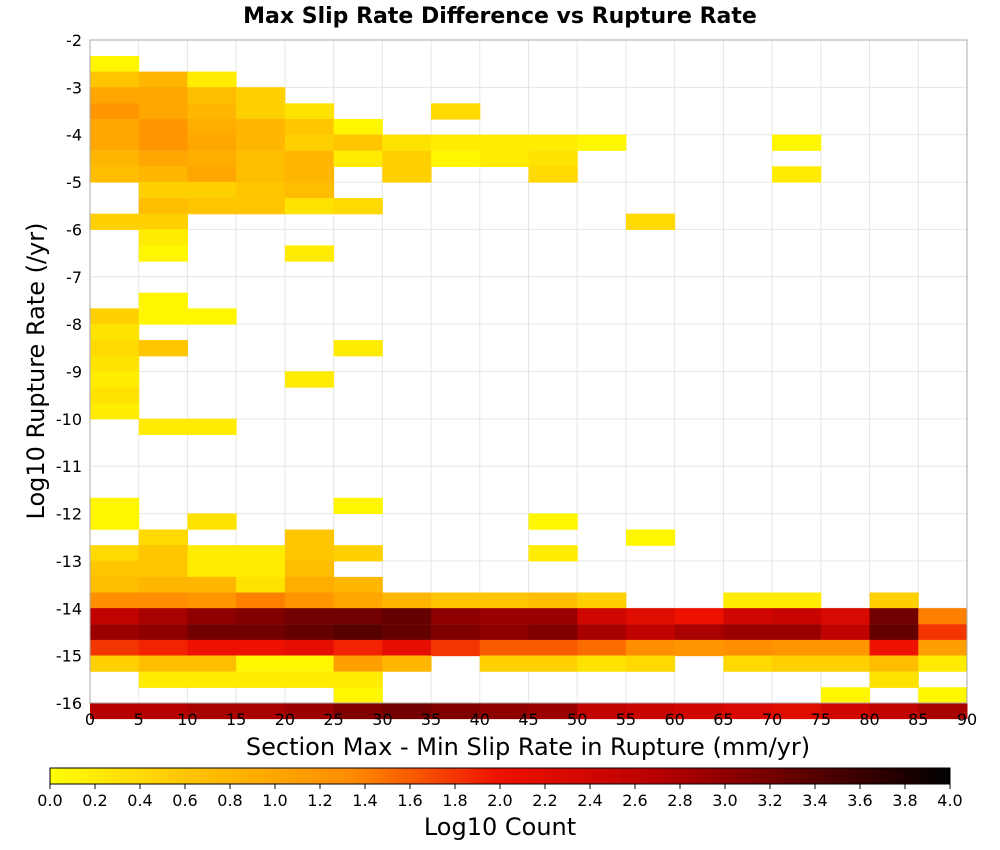 This screenshot has height=850, width=1000. What do you see at coordinates (285, 719) in the screenshot?
I see `x-tick-label: 20` at bounding box center [285, 719].